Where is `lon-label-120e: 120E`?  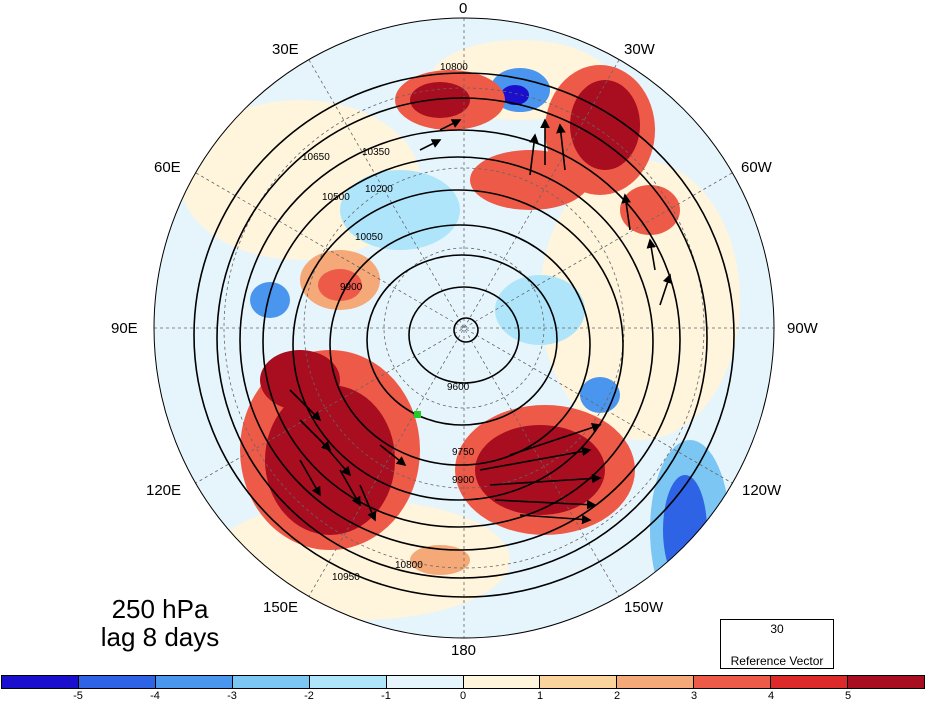
lon-label-120e: 120E is located at coordinates (164, 490).